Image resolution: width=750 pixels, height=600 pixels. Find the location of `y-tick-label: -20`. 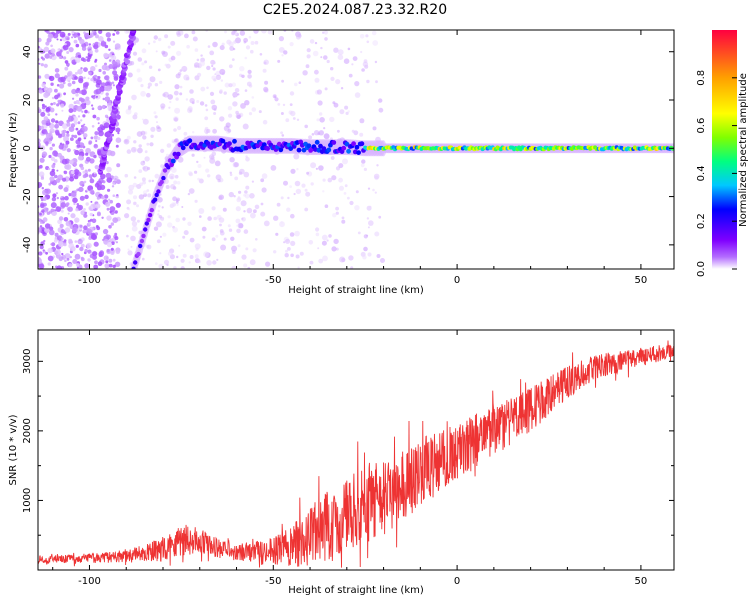

y-tick-label: -20 is located at coordinates (27, 196).